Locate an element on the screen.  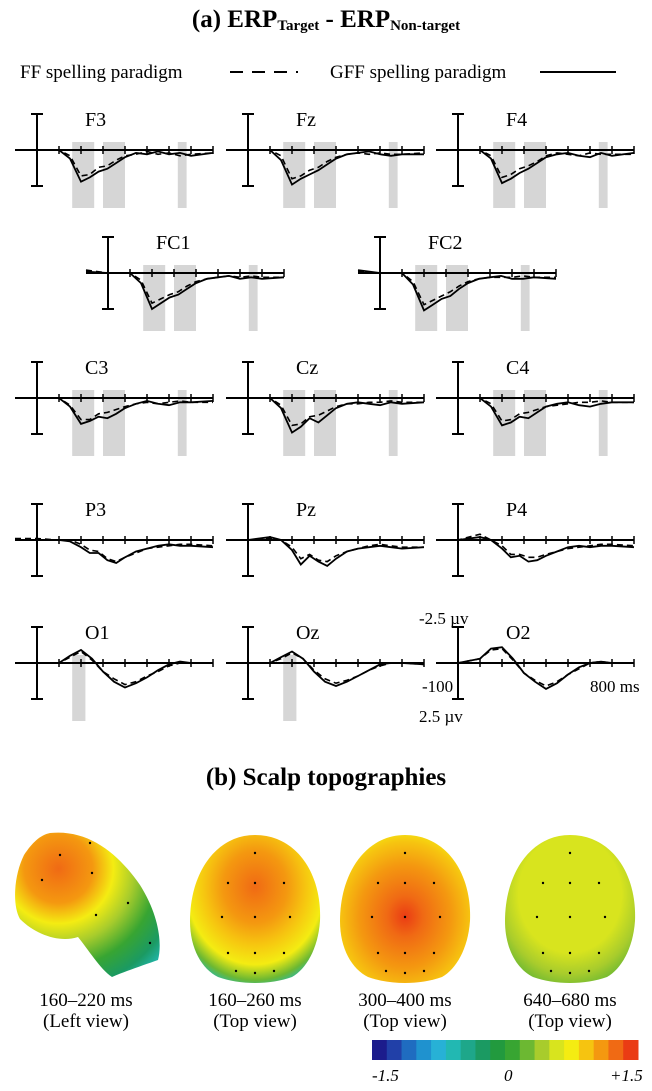
channel-label-oz: Oz is located at coordinates (307, 633).